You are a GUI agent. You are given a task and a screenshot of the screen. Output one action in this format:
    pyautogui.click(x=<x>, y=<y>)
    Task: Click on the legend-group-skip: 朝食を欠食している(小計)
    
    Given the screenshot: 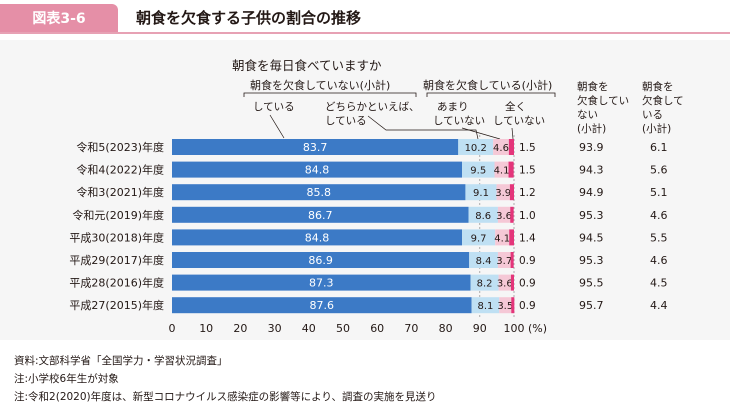 What is the action you would take?
    pyautogui.click(x=487, y=85)
    